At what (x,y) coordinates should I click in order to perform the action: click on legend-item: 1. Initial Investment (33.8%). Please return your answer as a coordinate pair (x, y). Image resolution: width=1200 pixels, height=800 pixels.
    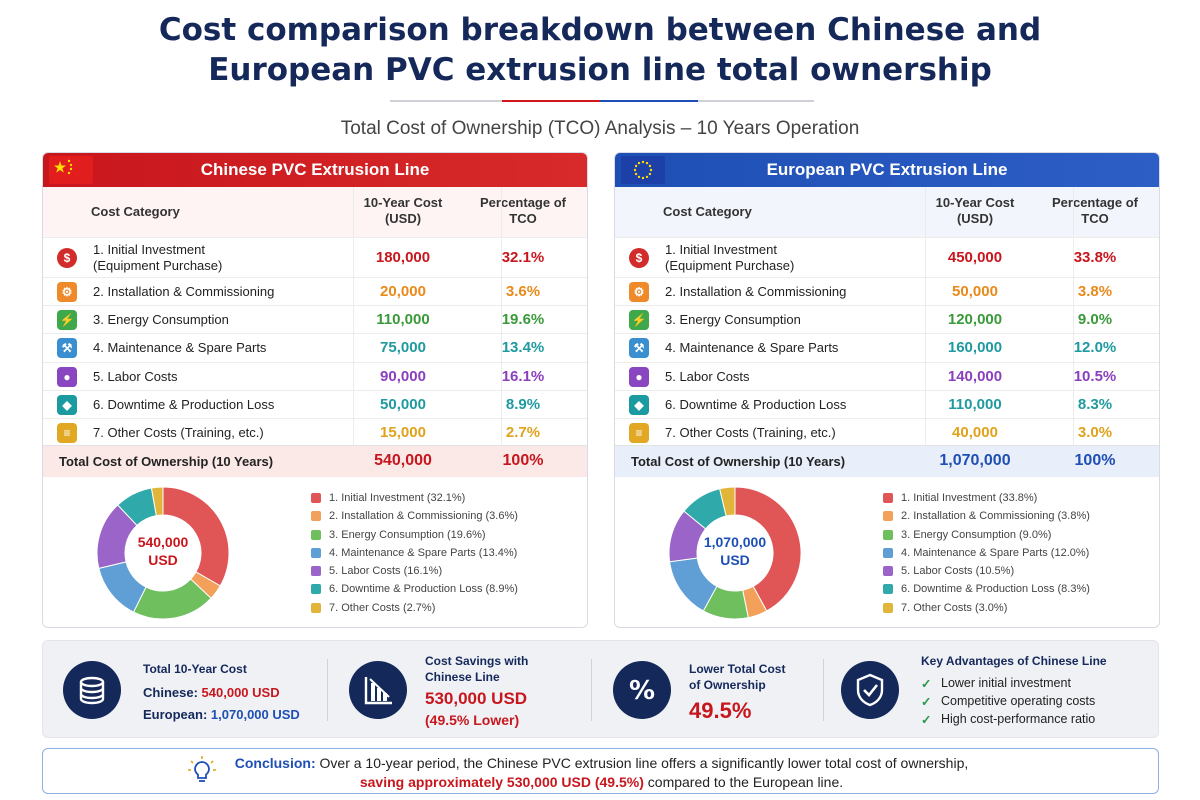
    Looking at the image, I should click on (986, 500).